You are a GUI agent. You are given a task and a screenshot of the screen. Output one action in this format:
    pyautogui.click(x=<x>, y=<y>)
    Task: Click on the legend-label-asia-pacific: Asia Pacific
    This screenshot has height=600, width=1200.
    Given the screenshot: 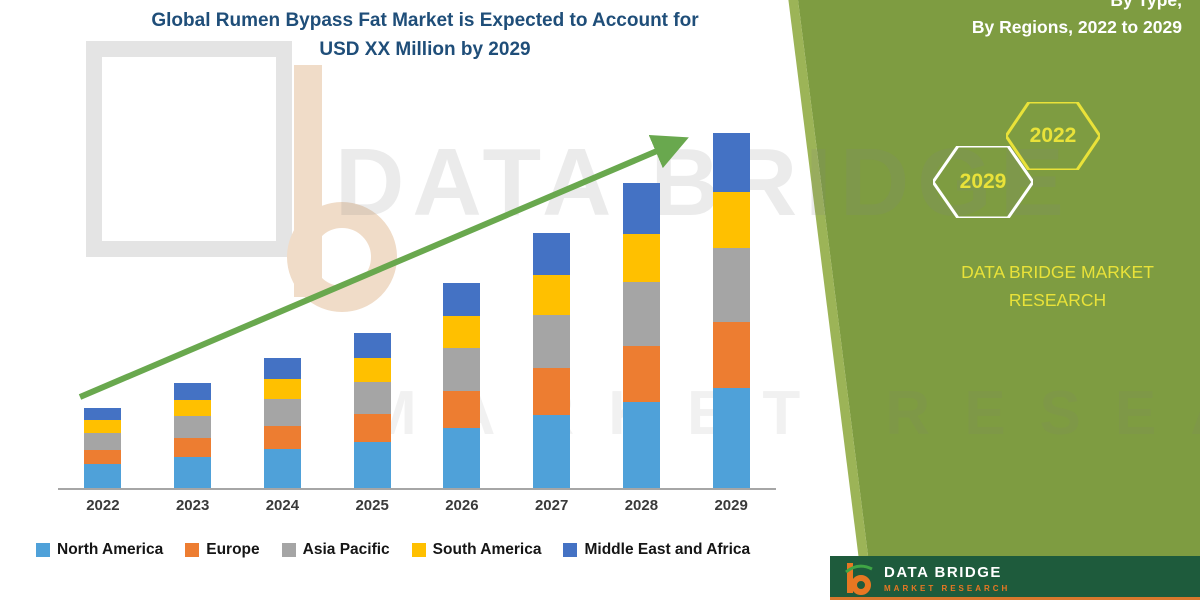 What is the action you would take?
    pyautogui.click(x=346, y=549)
    